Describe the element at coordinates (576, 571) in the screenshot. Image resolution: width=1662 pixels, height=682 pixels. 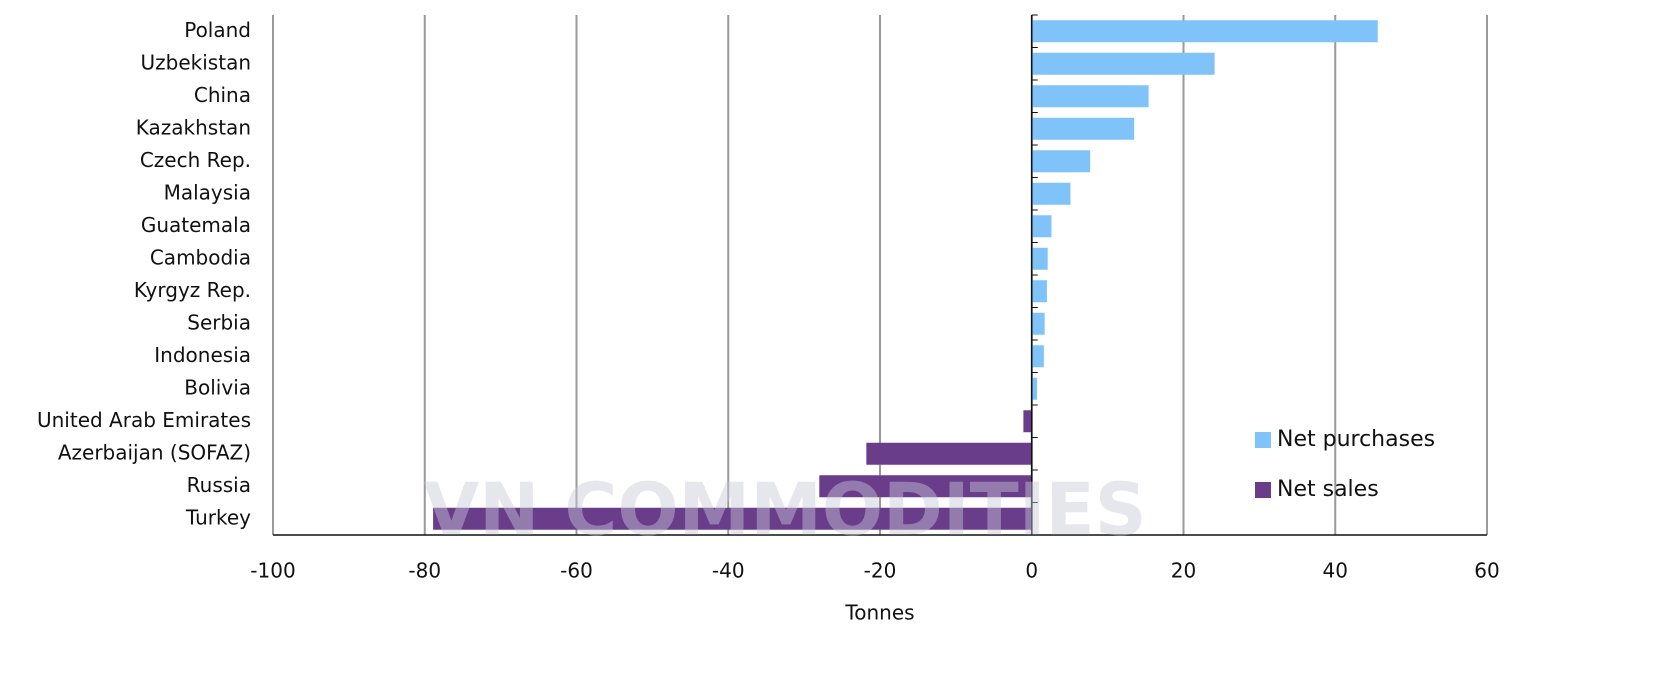
I see `x-tick-label: -60` at that location.